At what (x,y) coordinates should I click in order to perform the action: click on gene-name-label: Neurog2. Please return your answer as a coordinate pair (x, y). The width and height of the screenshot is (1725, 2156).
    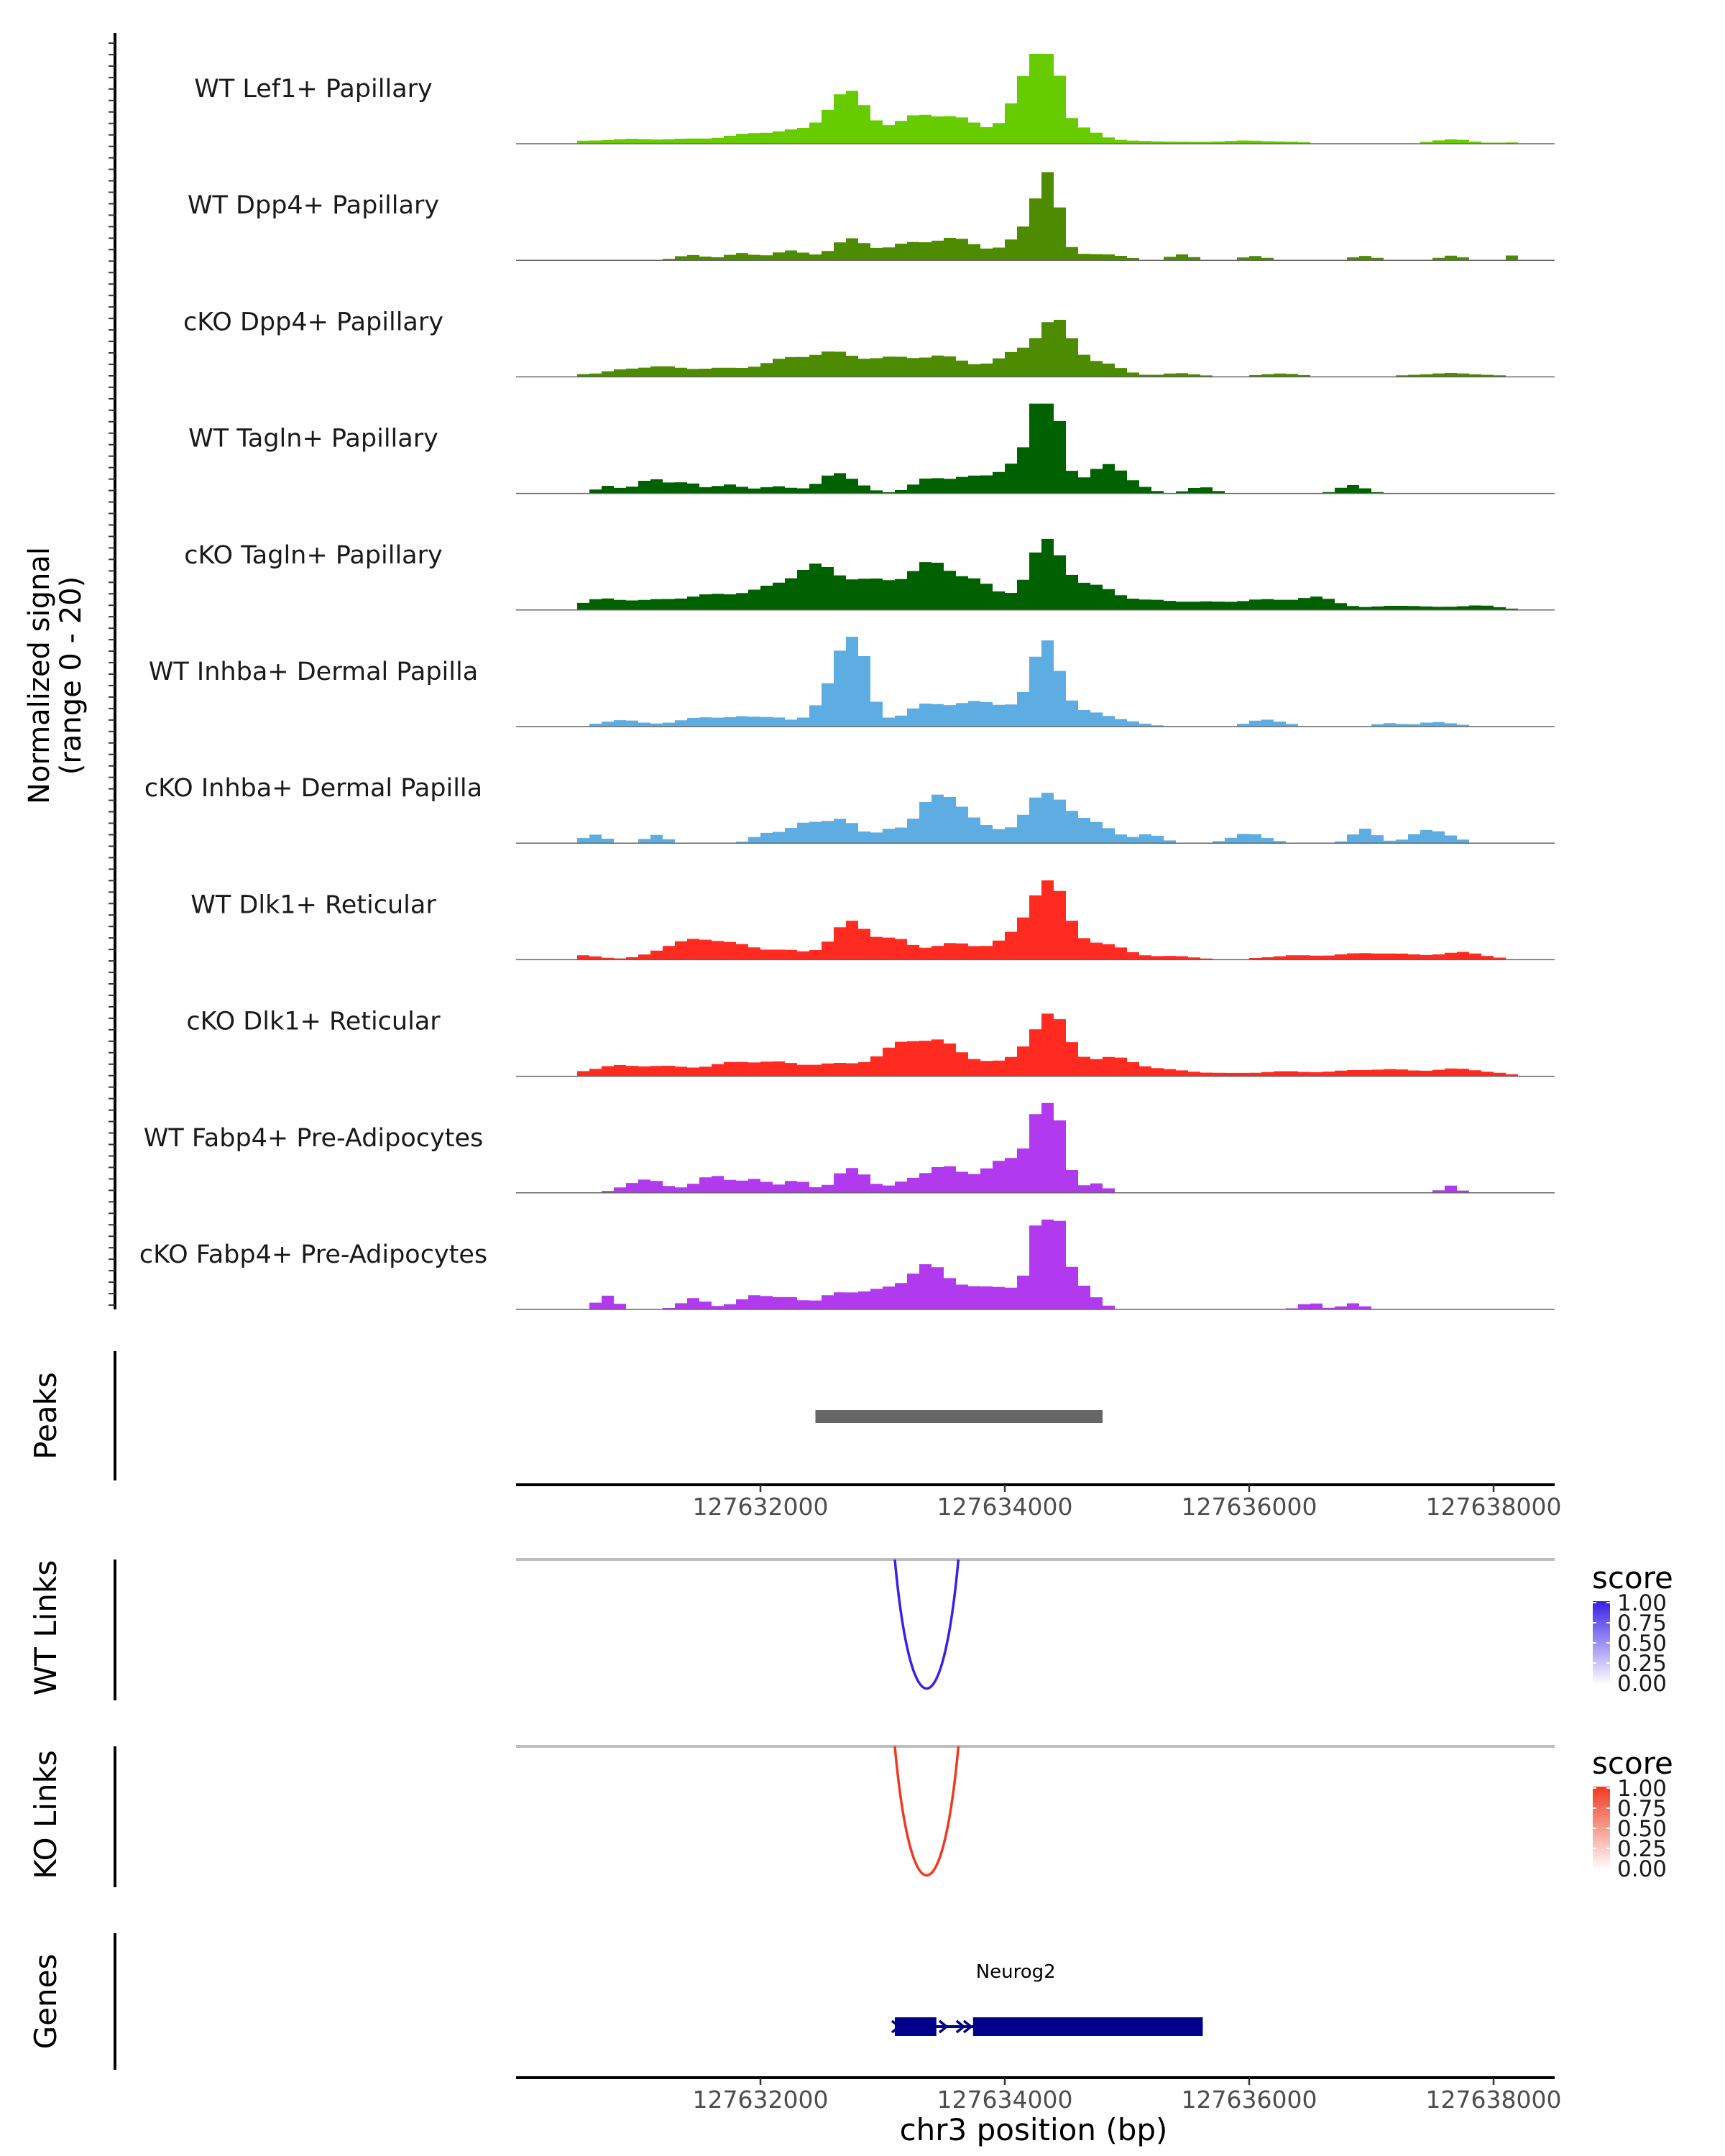
    Looking at the image, I should click on (1016, 1972).